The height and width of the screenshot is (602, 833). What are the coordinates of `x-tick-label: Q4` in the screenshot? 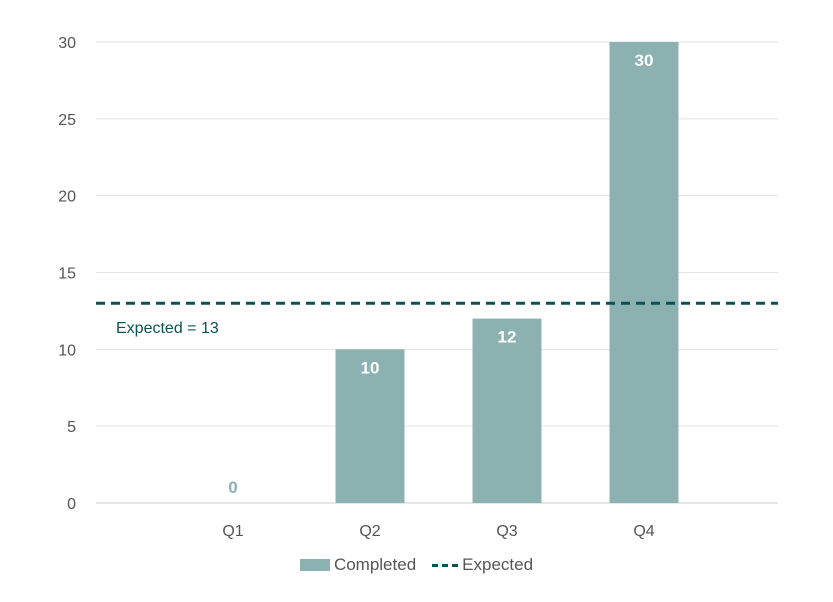 It's located at (643, 531).